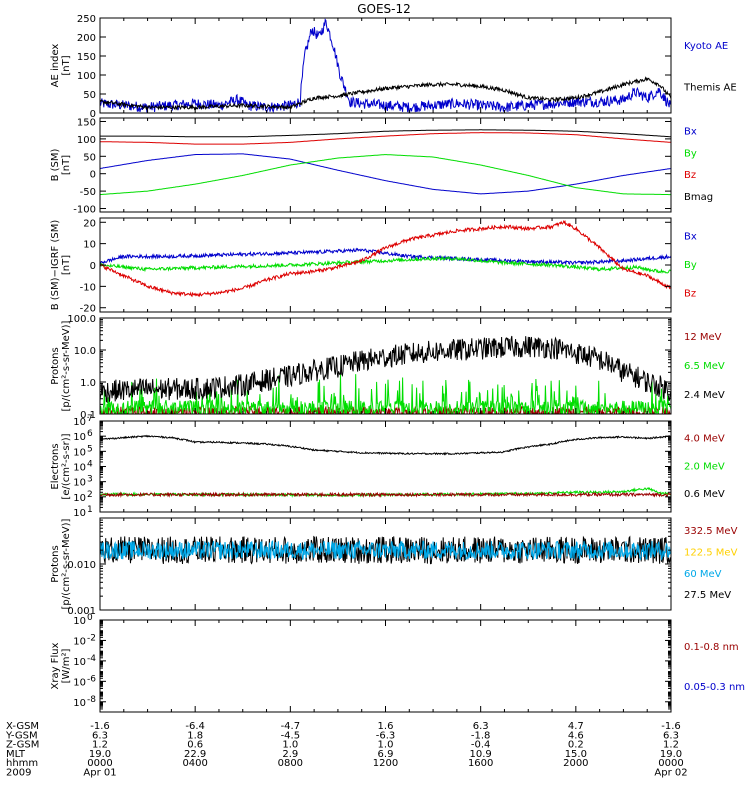  I want to click on y-axis-label: B (SM)−IGRF (SM), so click(55, 265).